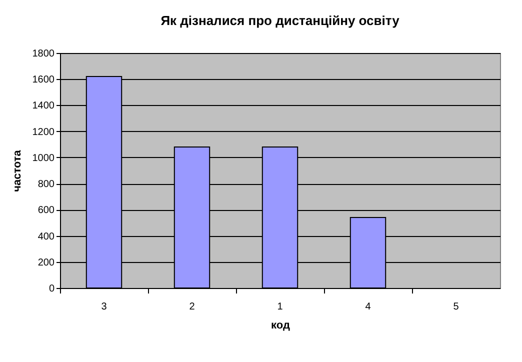  Describe the element at coordinates (46, 262) in the screenshot. I see `y-tick-label: 200` at that location.